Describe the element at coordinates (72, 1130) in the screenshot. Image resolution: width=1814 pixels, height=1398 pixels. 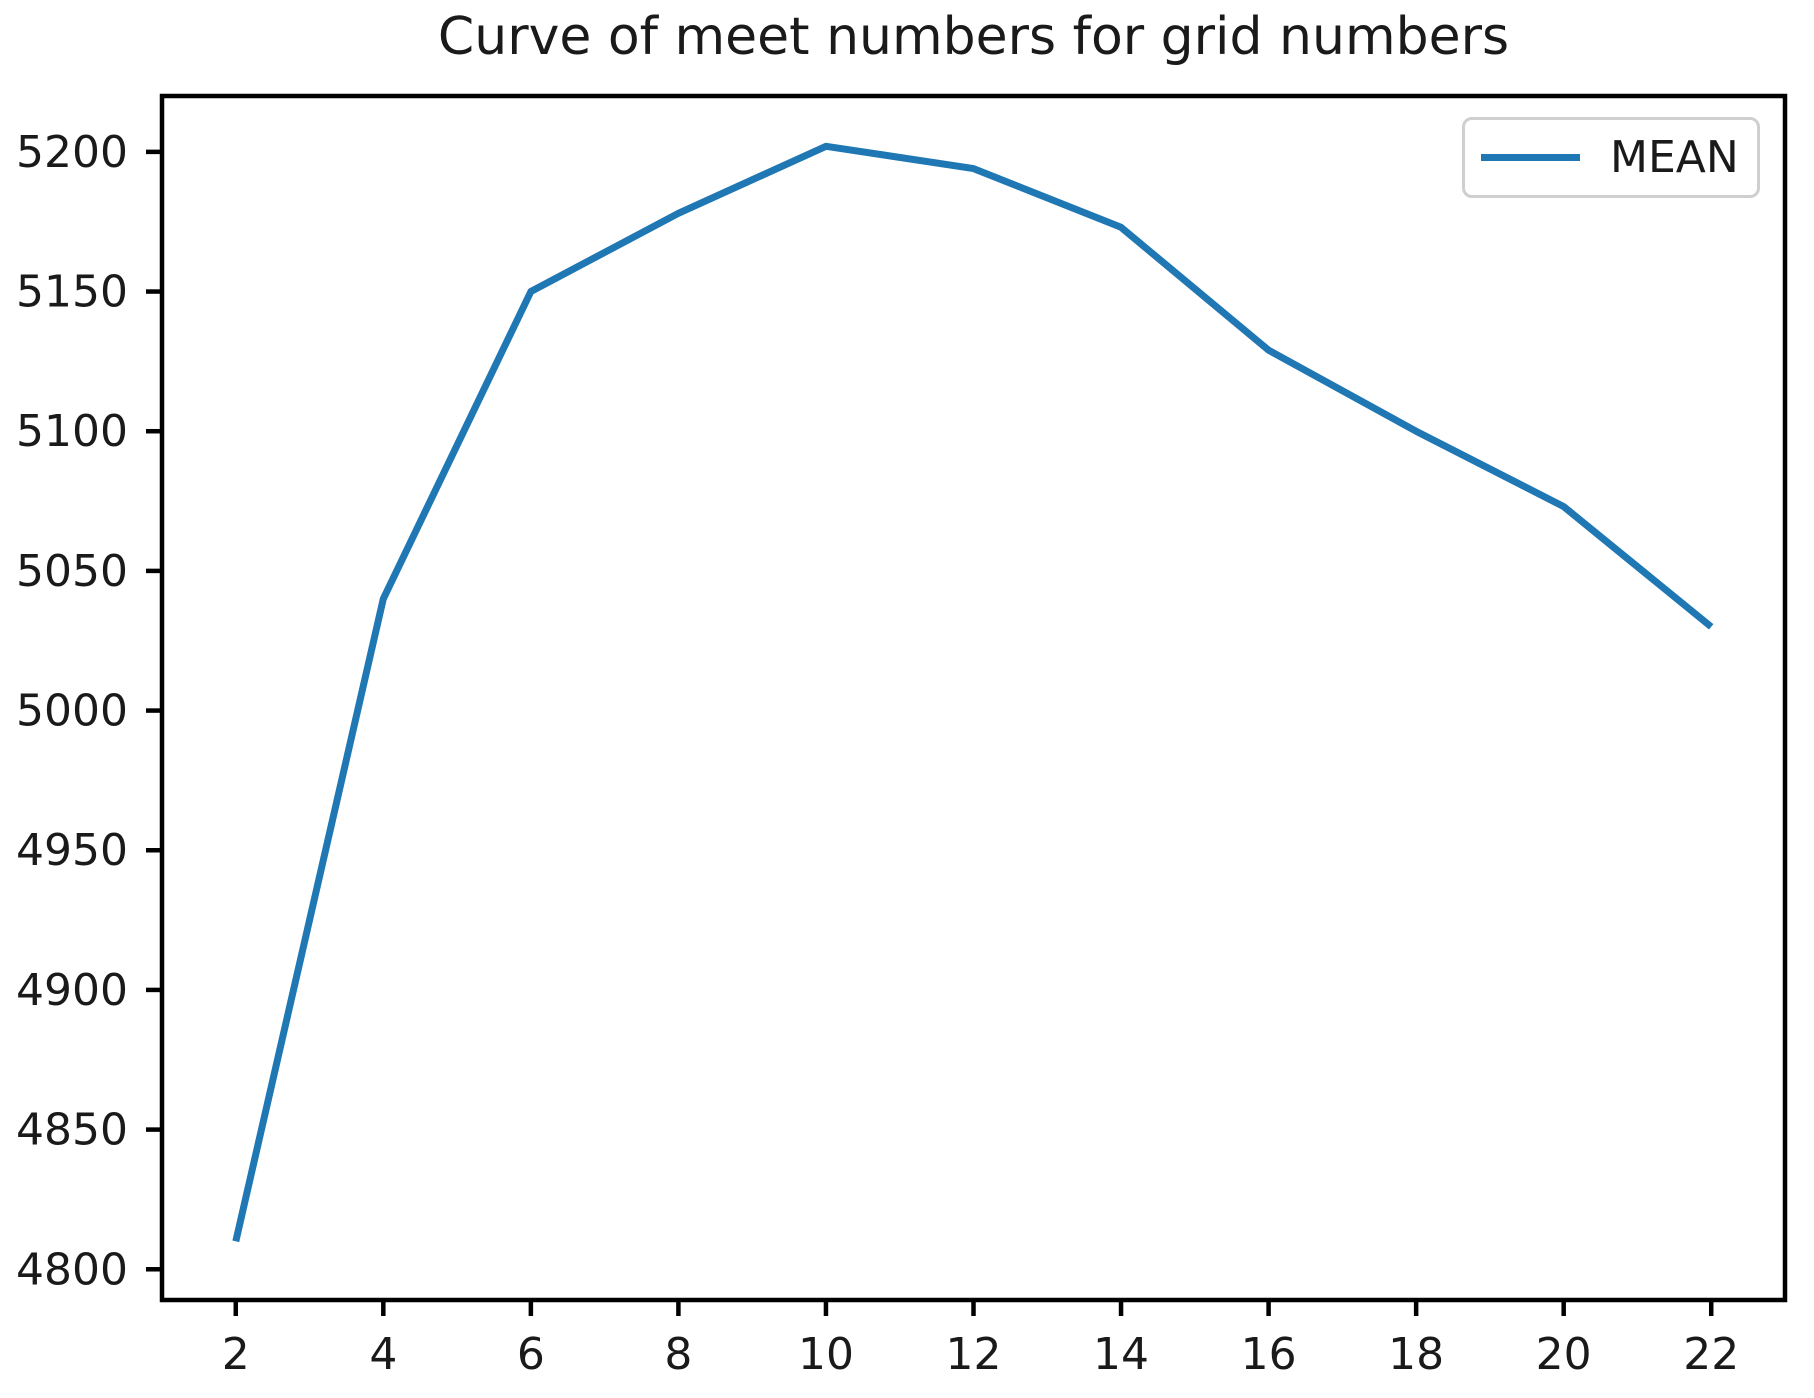
I see `y-tick-label: 4850` at that location.